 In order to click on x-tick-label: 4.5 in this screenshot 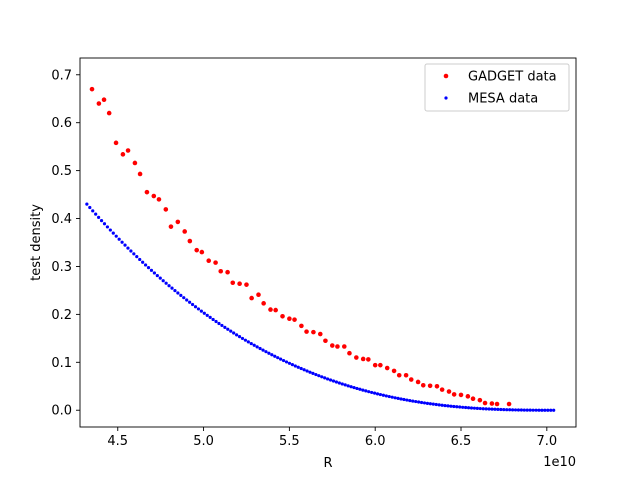, I will do `click(117, 441)`.